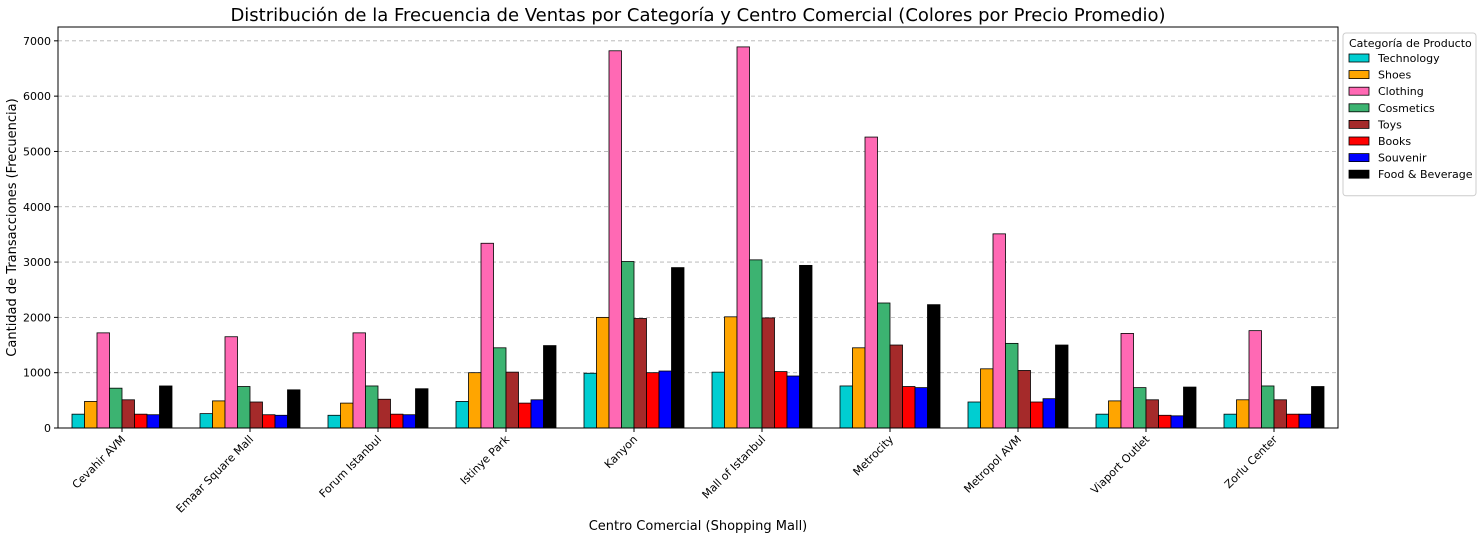 This screenshot has height=537, width=1479. I want to click on x-tick-label: Metropol AVM, so click(992, 464).